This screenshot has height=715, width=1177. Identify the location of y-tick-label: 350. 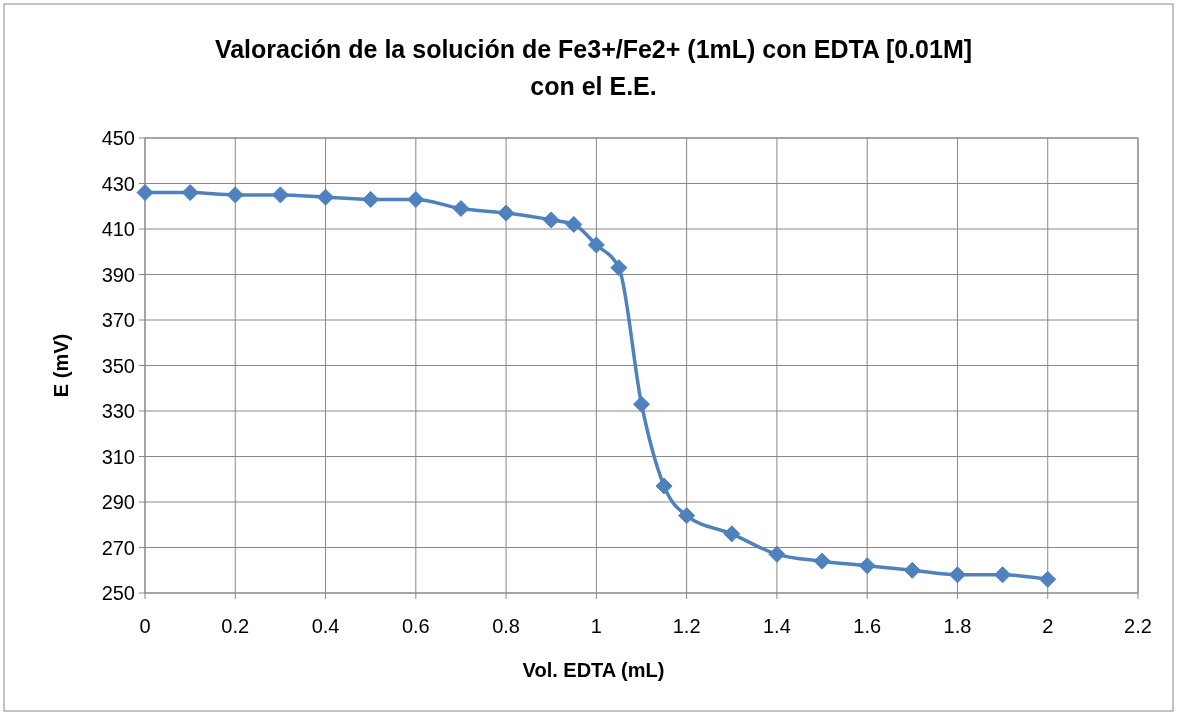
(118, 365).